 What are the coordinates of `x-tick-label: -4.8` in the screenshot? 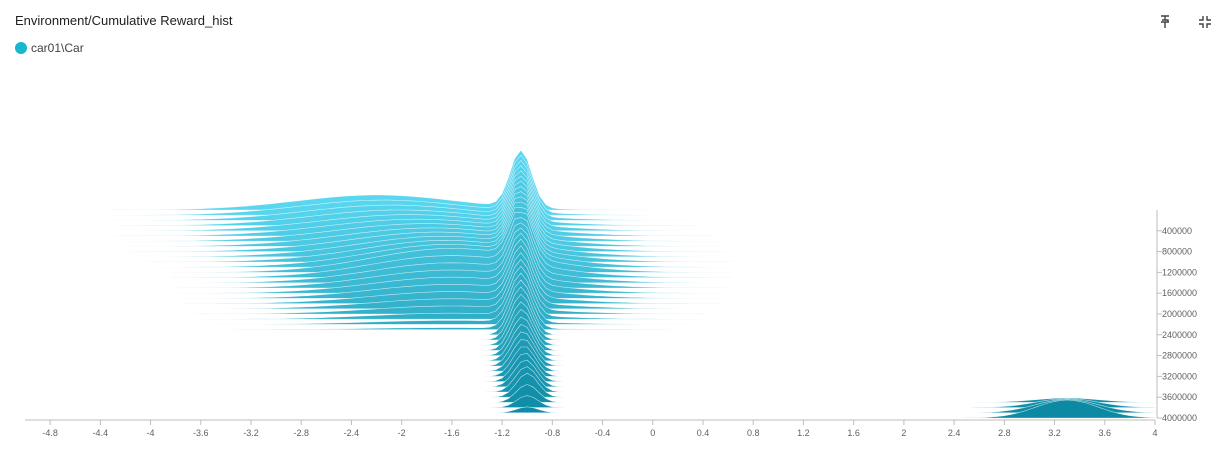 It's located at (50, 433).